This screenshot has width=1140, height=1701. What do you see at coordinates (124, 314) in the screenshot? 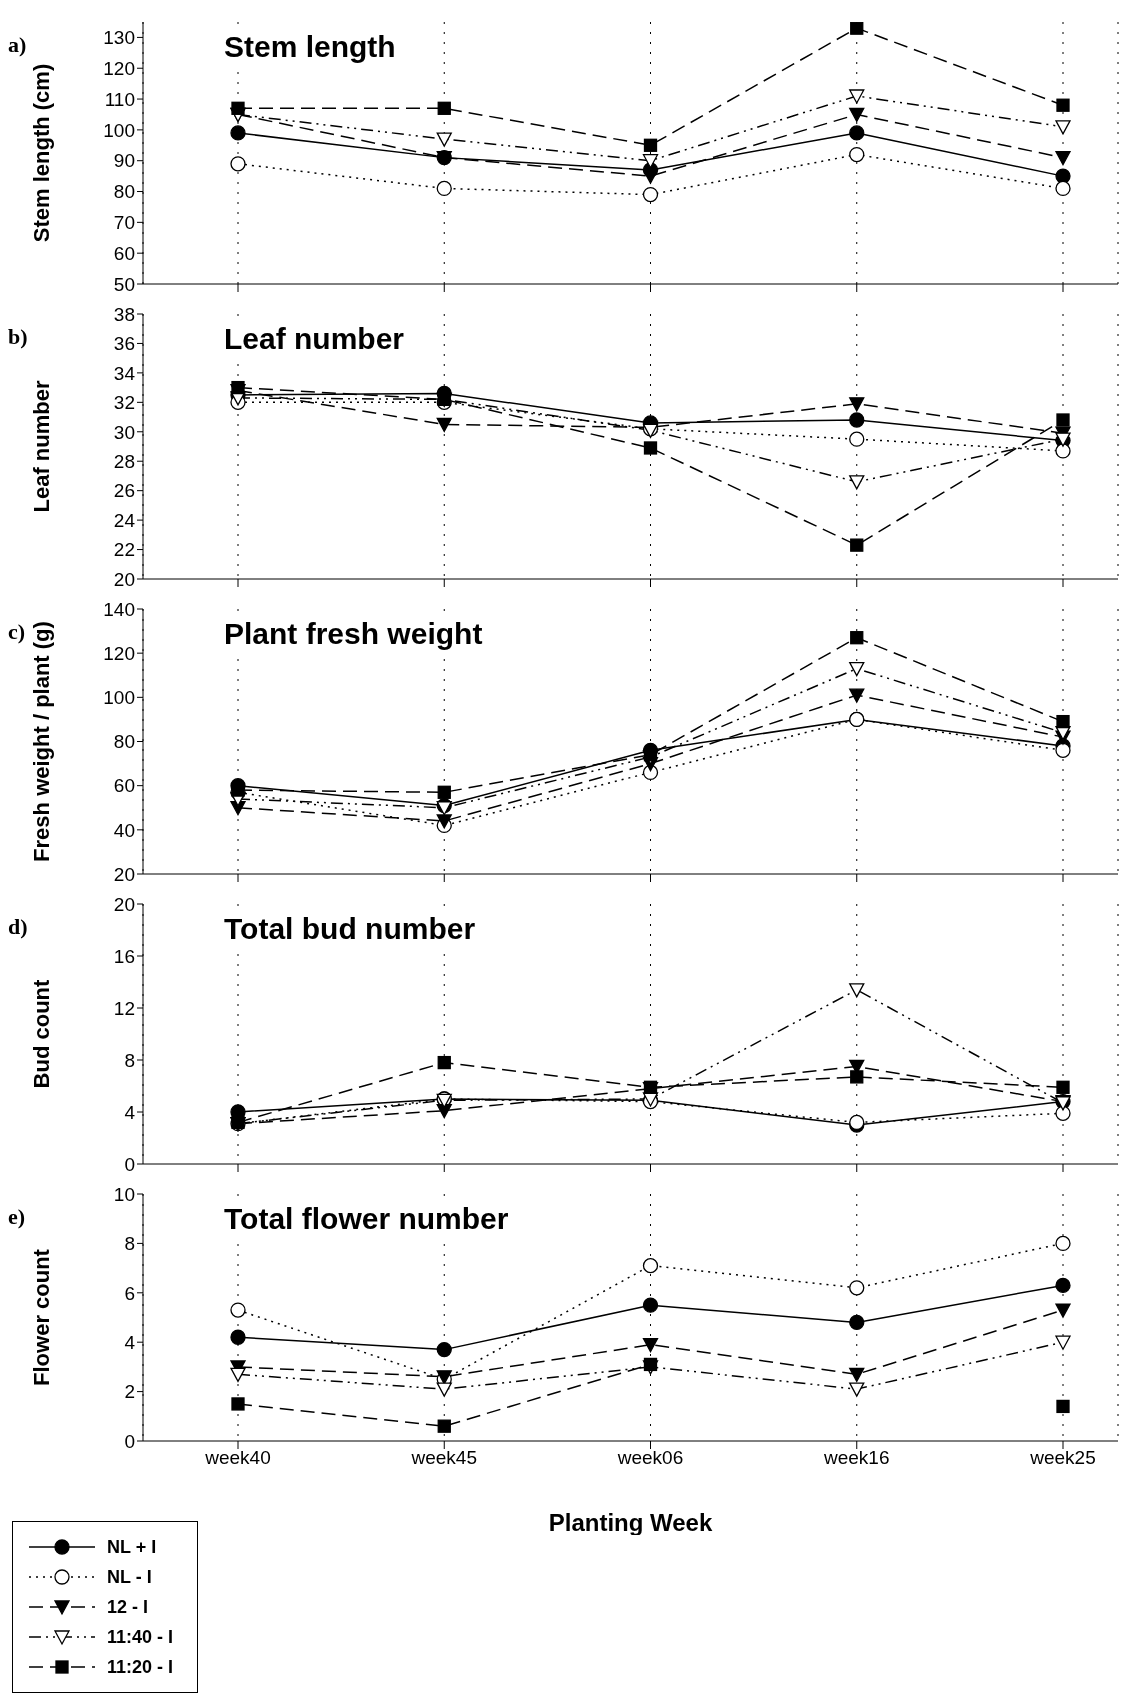
I see `y-tick-label: 38` at bounding box center [124, 314].